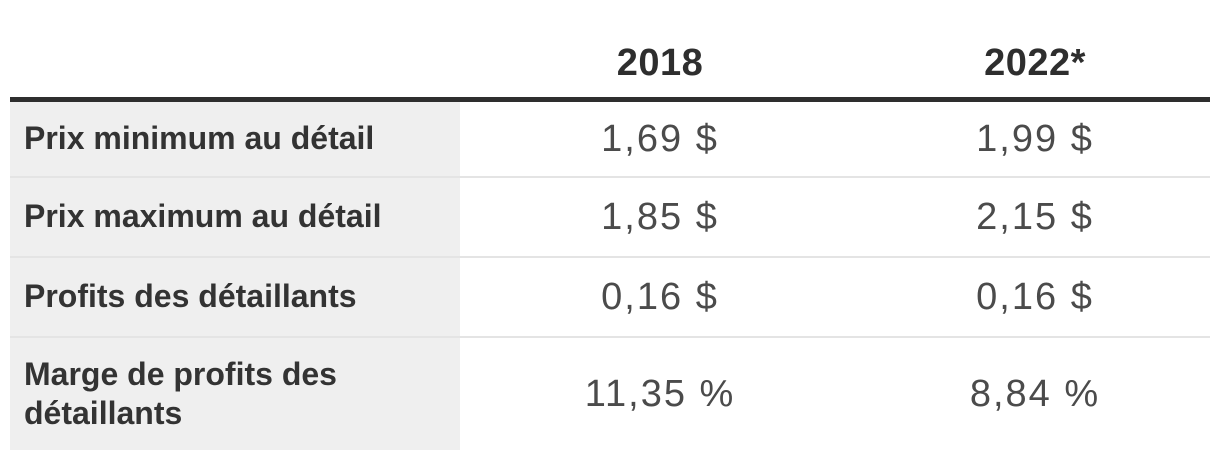 The height and width of the screenshot is (462, 1220). I want to click on row-label: Marge de profits des détaillants, so click(235, 394).